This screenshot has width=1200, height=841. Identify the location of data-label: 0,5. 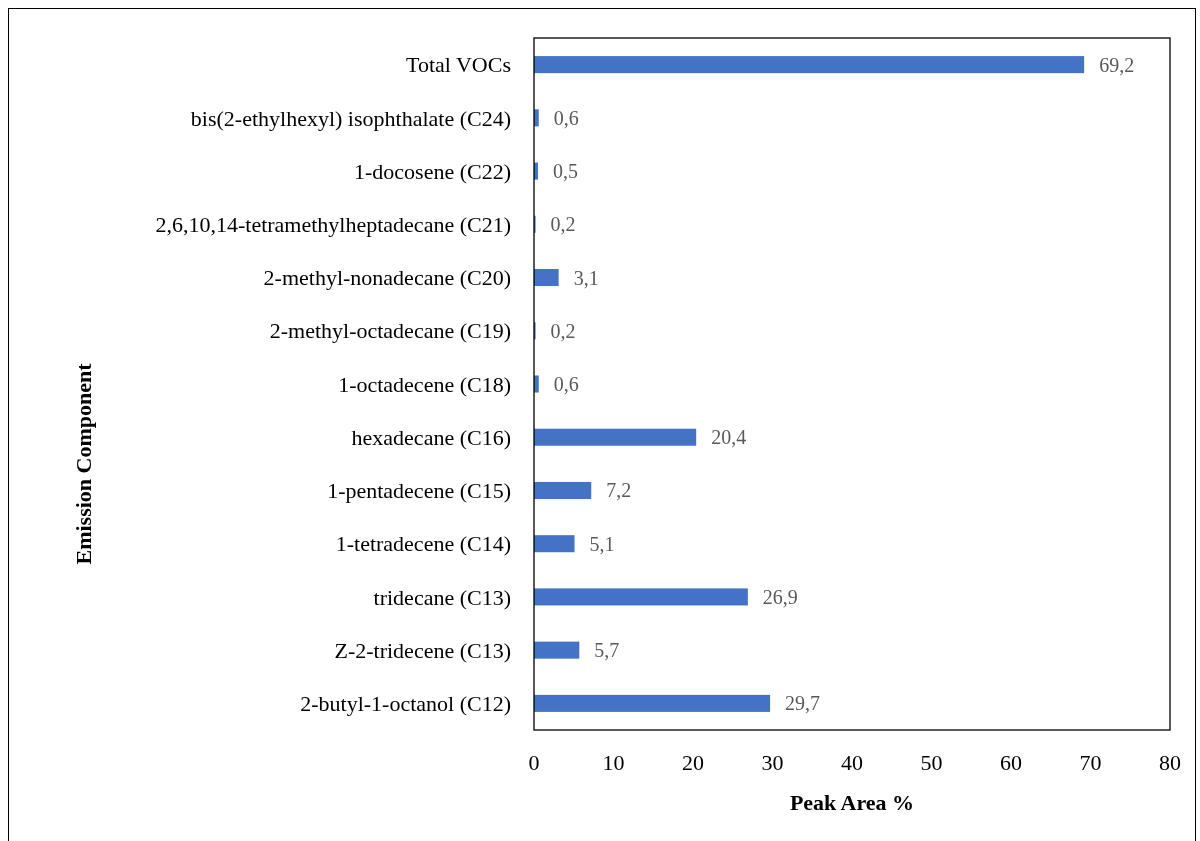
(565, 171).